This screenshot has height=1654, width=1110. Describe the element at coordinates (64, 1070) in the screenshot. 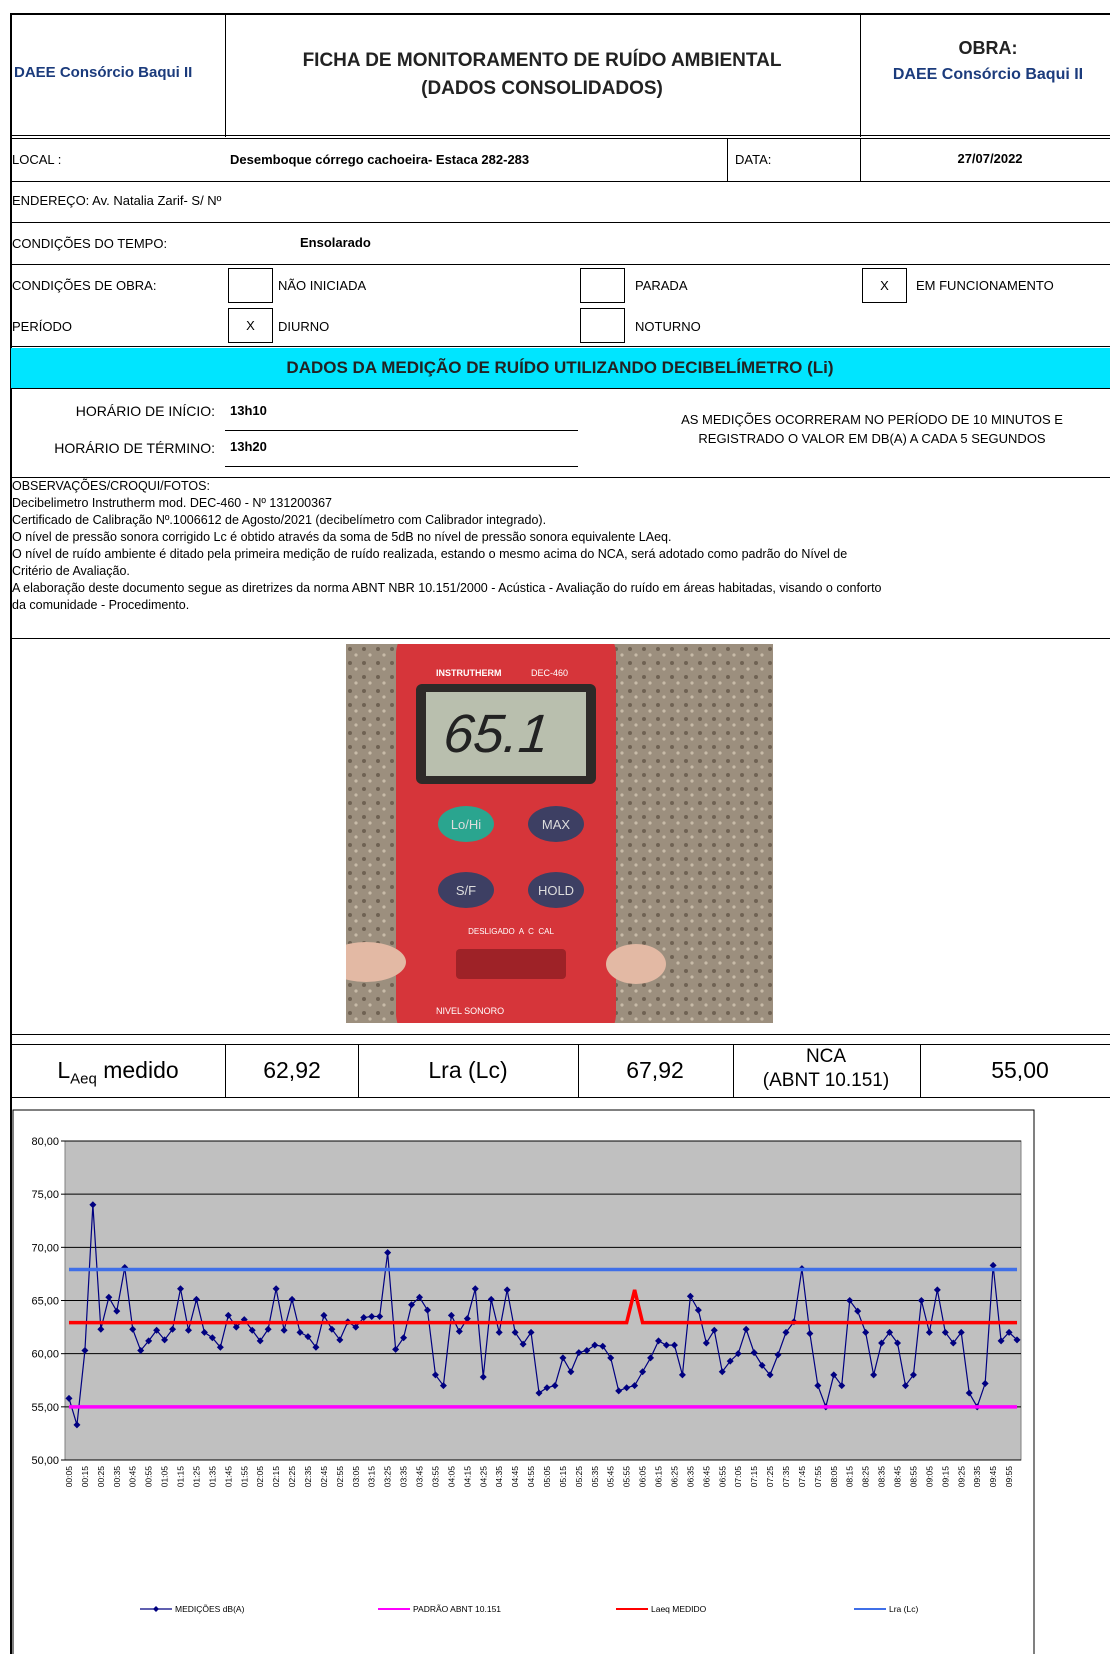

I see `text: L` at that location.